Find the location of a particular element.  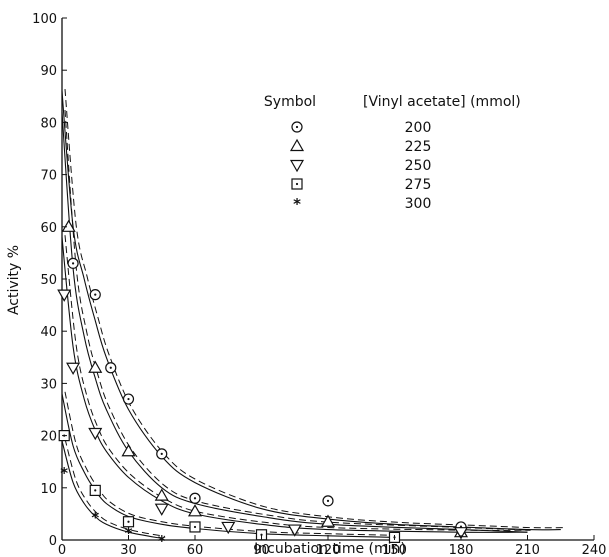

y-tick-label: 90 is located at coordinates (48, 71).